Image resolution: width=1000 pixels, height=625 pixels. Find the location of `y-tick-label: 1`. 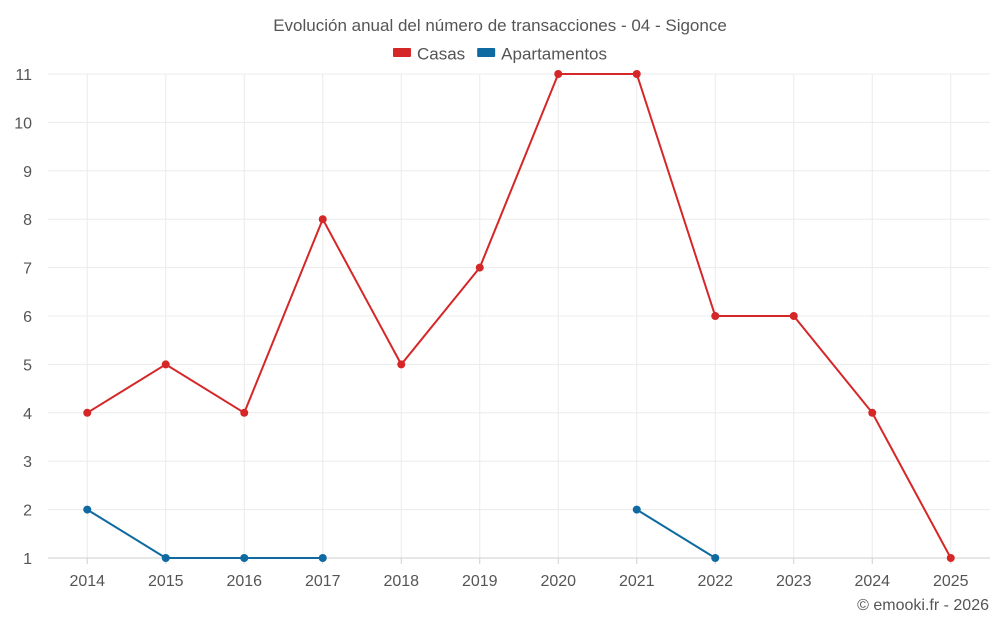

y-tick-label: 1 is located at coordinates (27, 559).